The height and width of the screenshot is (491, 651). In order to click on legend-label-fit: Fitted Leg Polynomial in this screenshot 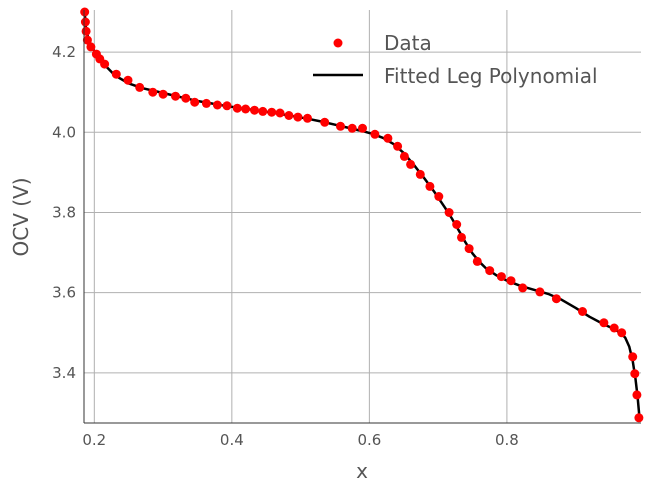, I will do `click(491, 76)`.